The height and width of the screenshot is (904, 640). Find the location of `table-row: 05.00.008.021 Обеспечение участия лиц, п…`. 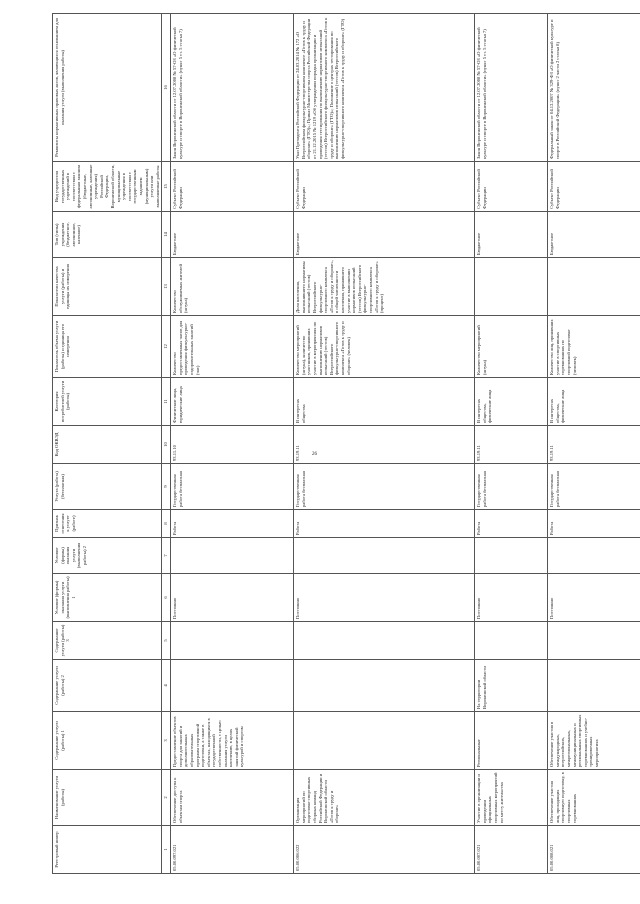

table-row: 05.00.008.021 Обеспечение участия лиц, п… is located at coordinates (593, 443).